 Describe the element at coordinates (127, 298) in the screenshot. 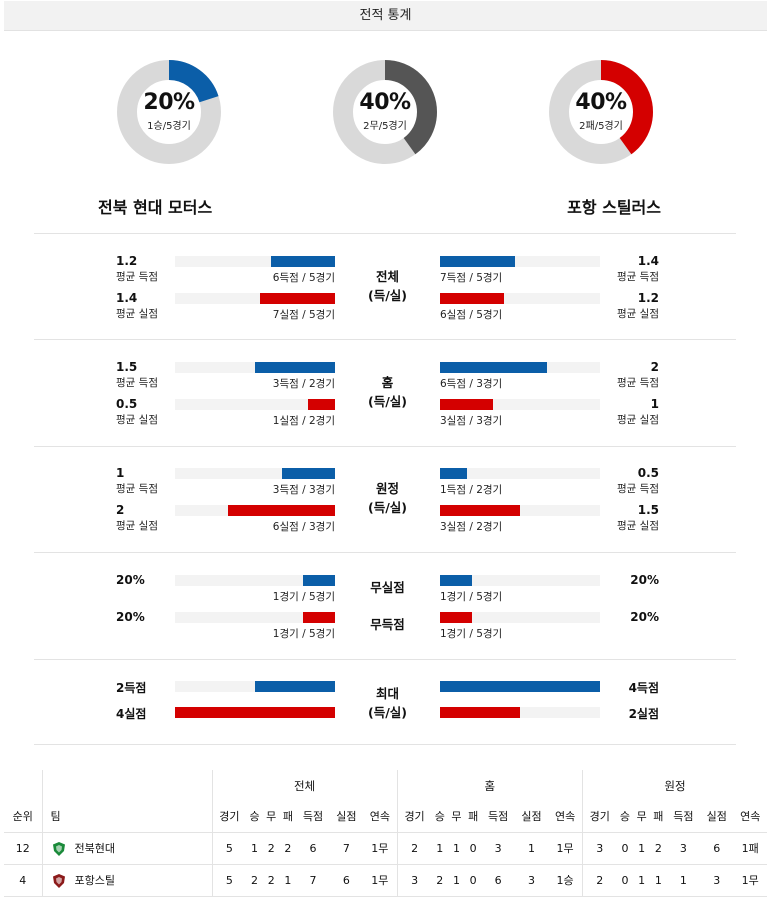

I see `home-stat-value: 1.4` at that location.